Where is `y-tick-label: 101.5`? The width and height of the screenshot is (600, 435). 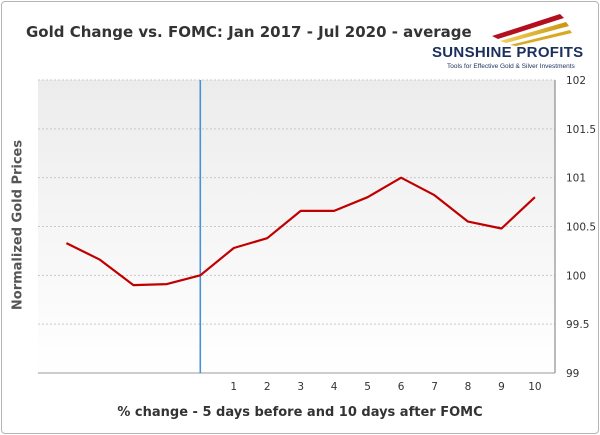 y-tick-label: 101.5 is located at coordinates (581, 130).